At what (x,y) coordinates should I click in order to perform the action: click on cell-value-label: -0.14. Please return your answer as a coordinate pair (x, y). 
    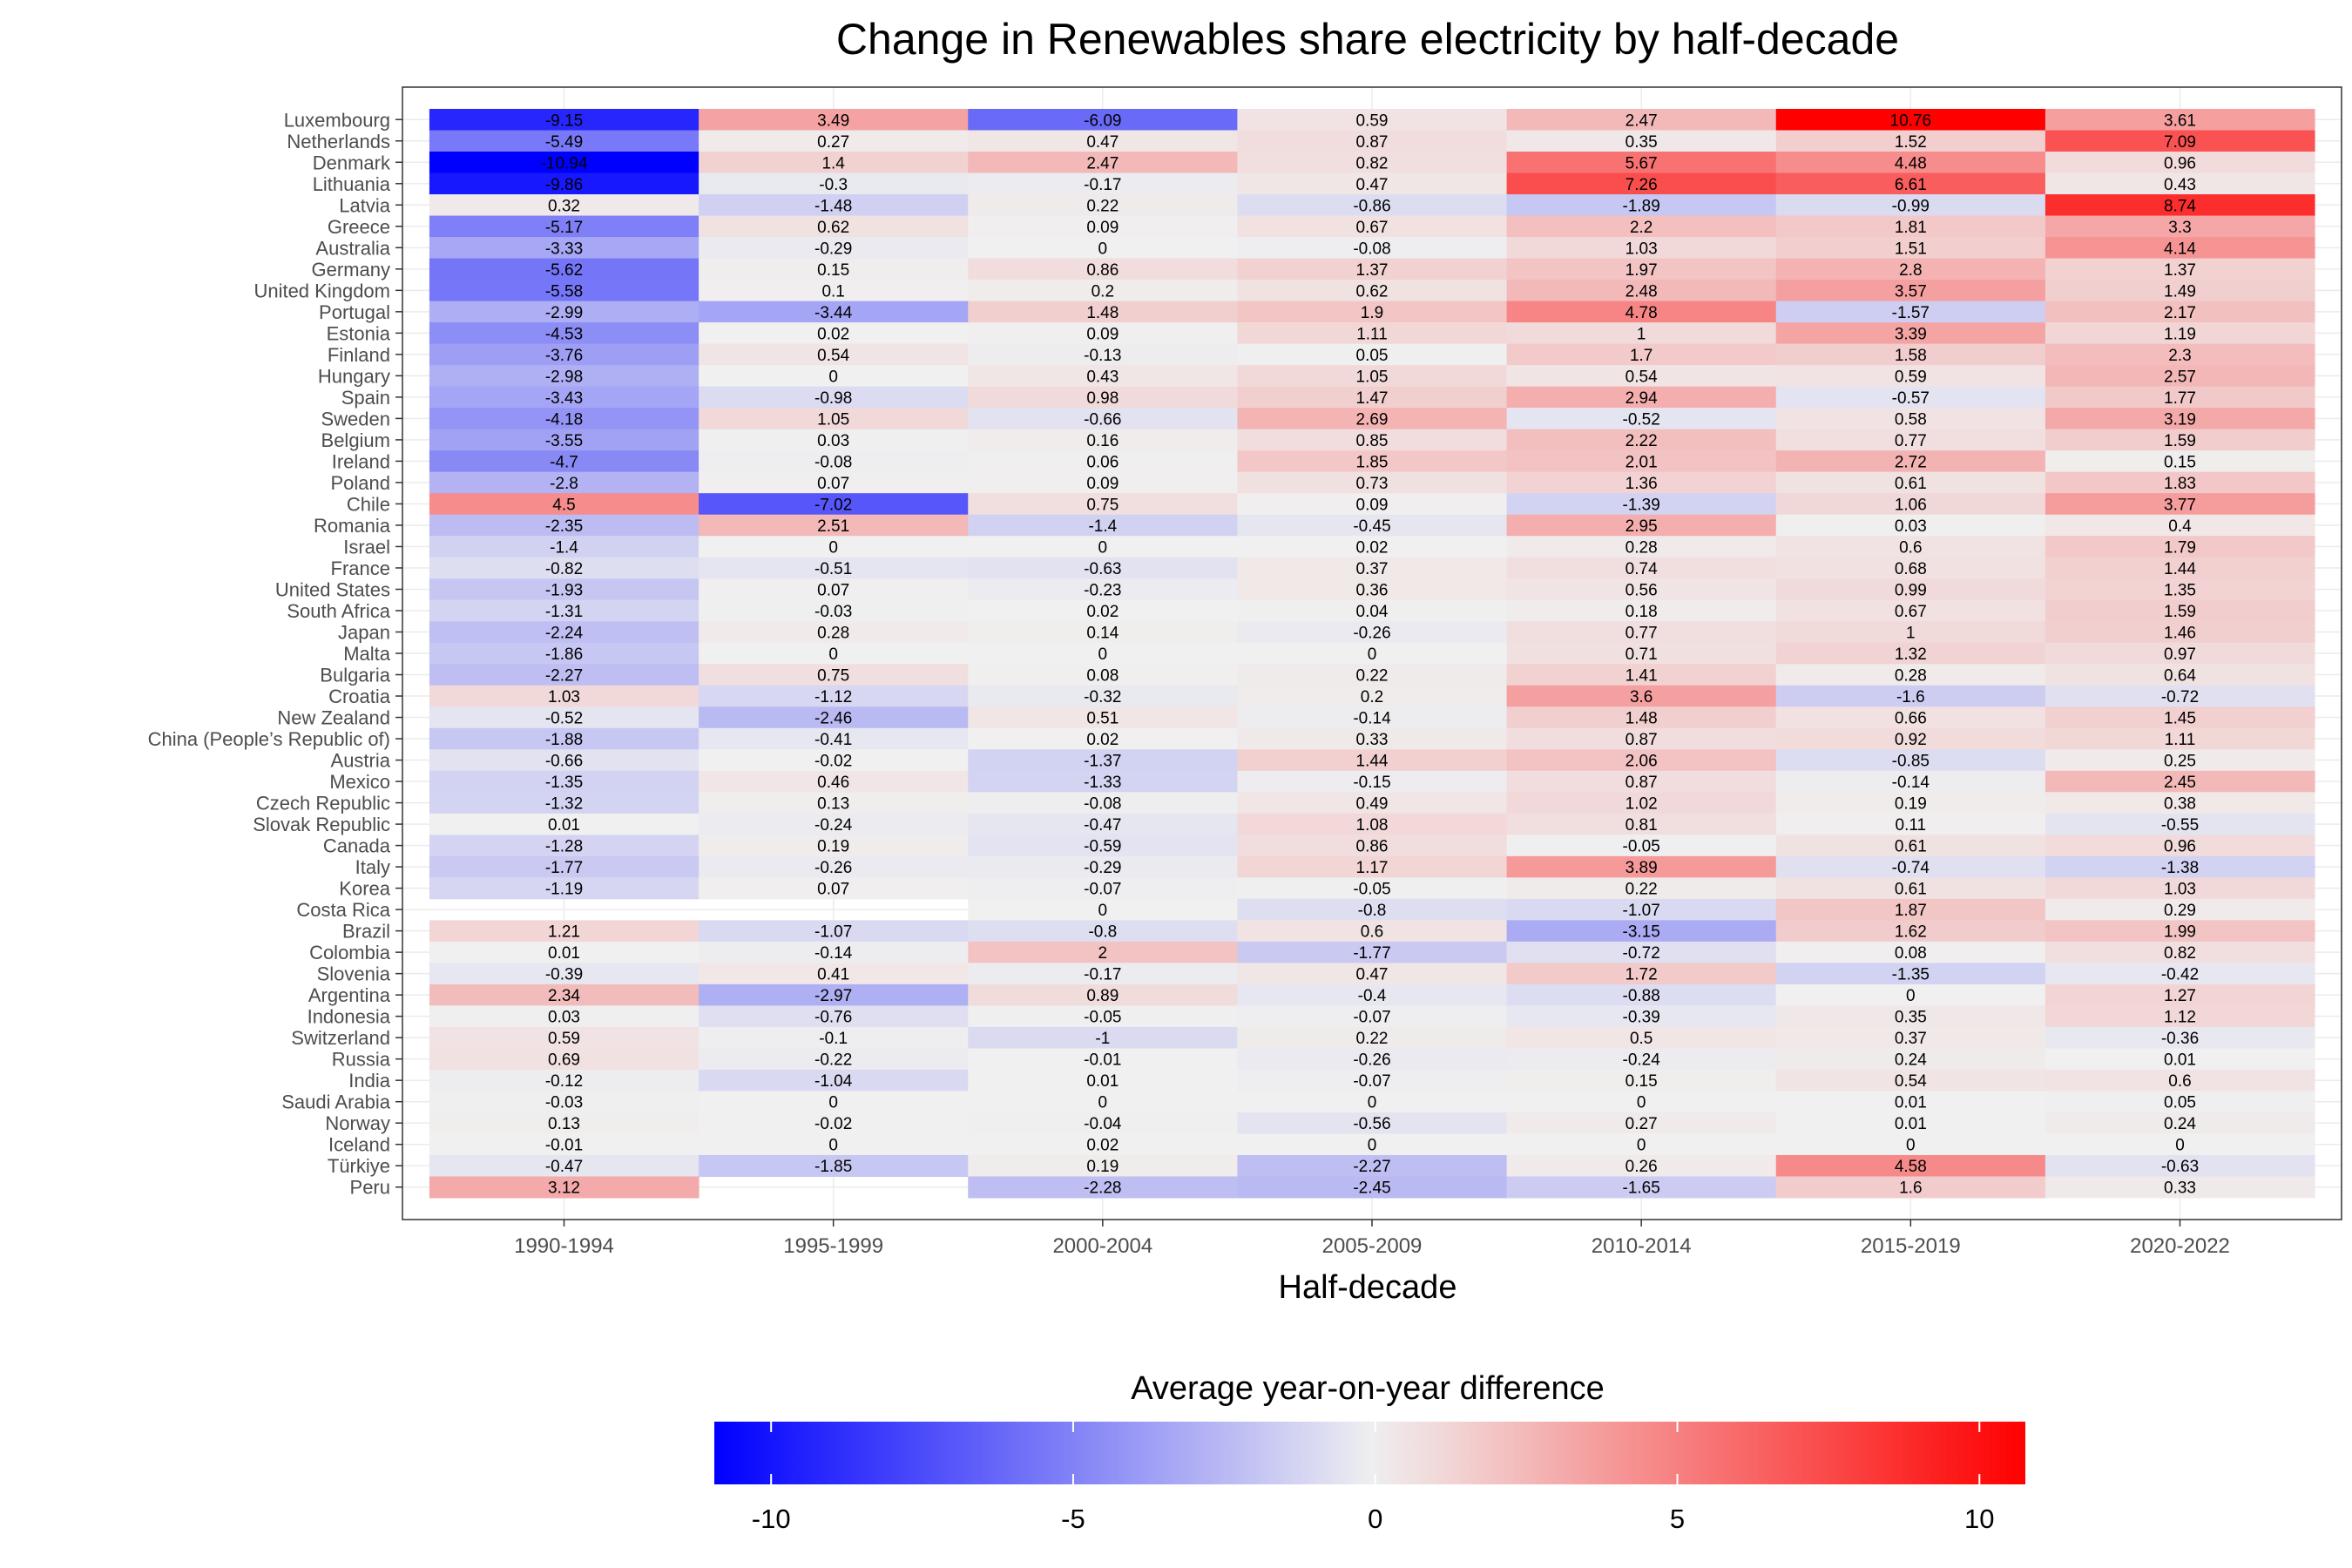
    Looking at the image, I should click on (1372, 719).